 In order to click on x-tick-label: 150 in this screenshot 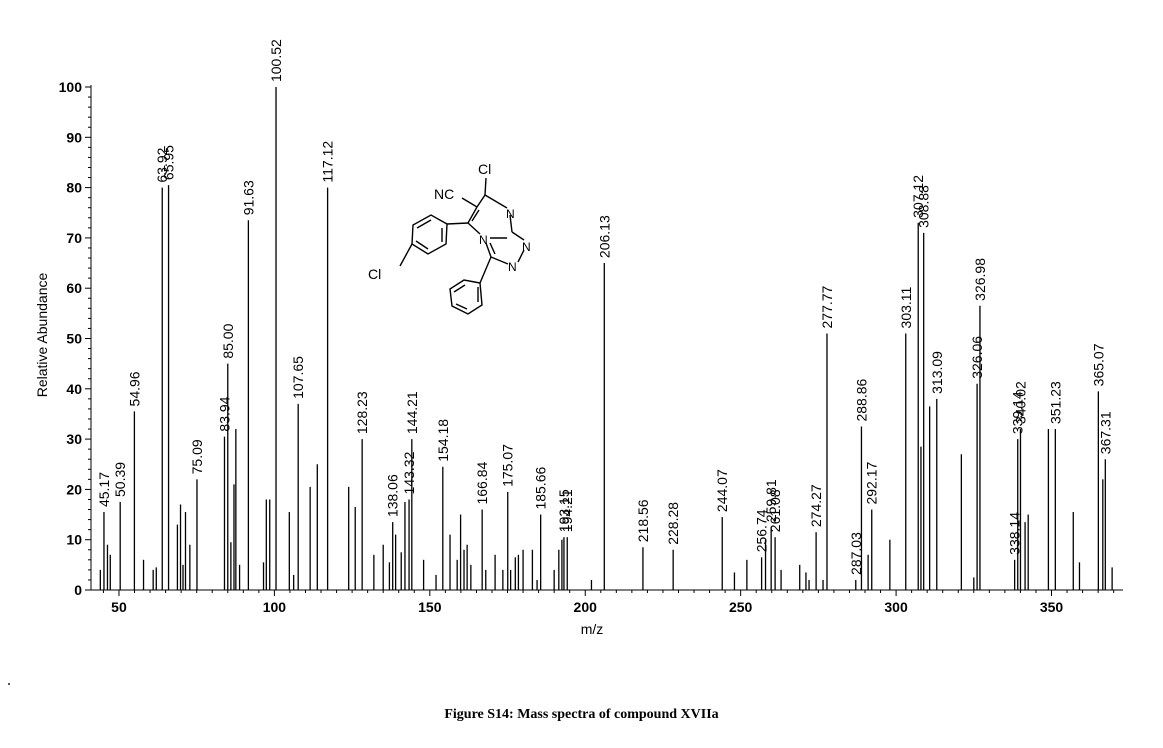, I will do `click(430, 607)`.